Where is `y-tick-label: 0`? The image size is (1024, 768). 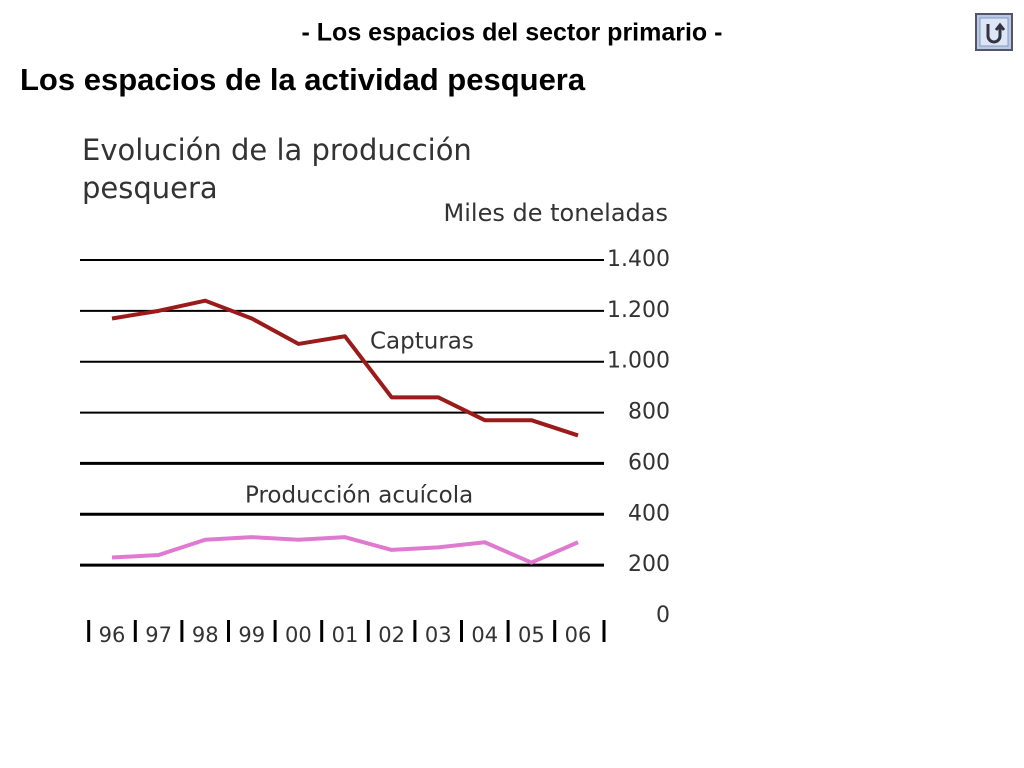
y-tick-label: 0 is located at coordinates (663, 615).